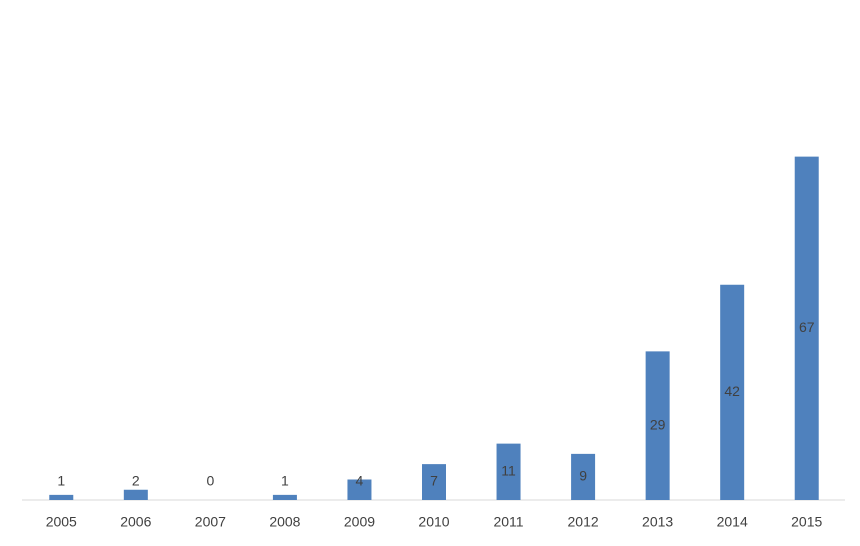 This screenshot has width=860, height=546. Describe the element at coordinates (135, 522) in the screenshot. I see `x-tick-label: 2006` at that location.